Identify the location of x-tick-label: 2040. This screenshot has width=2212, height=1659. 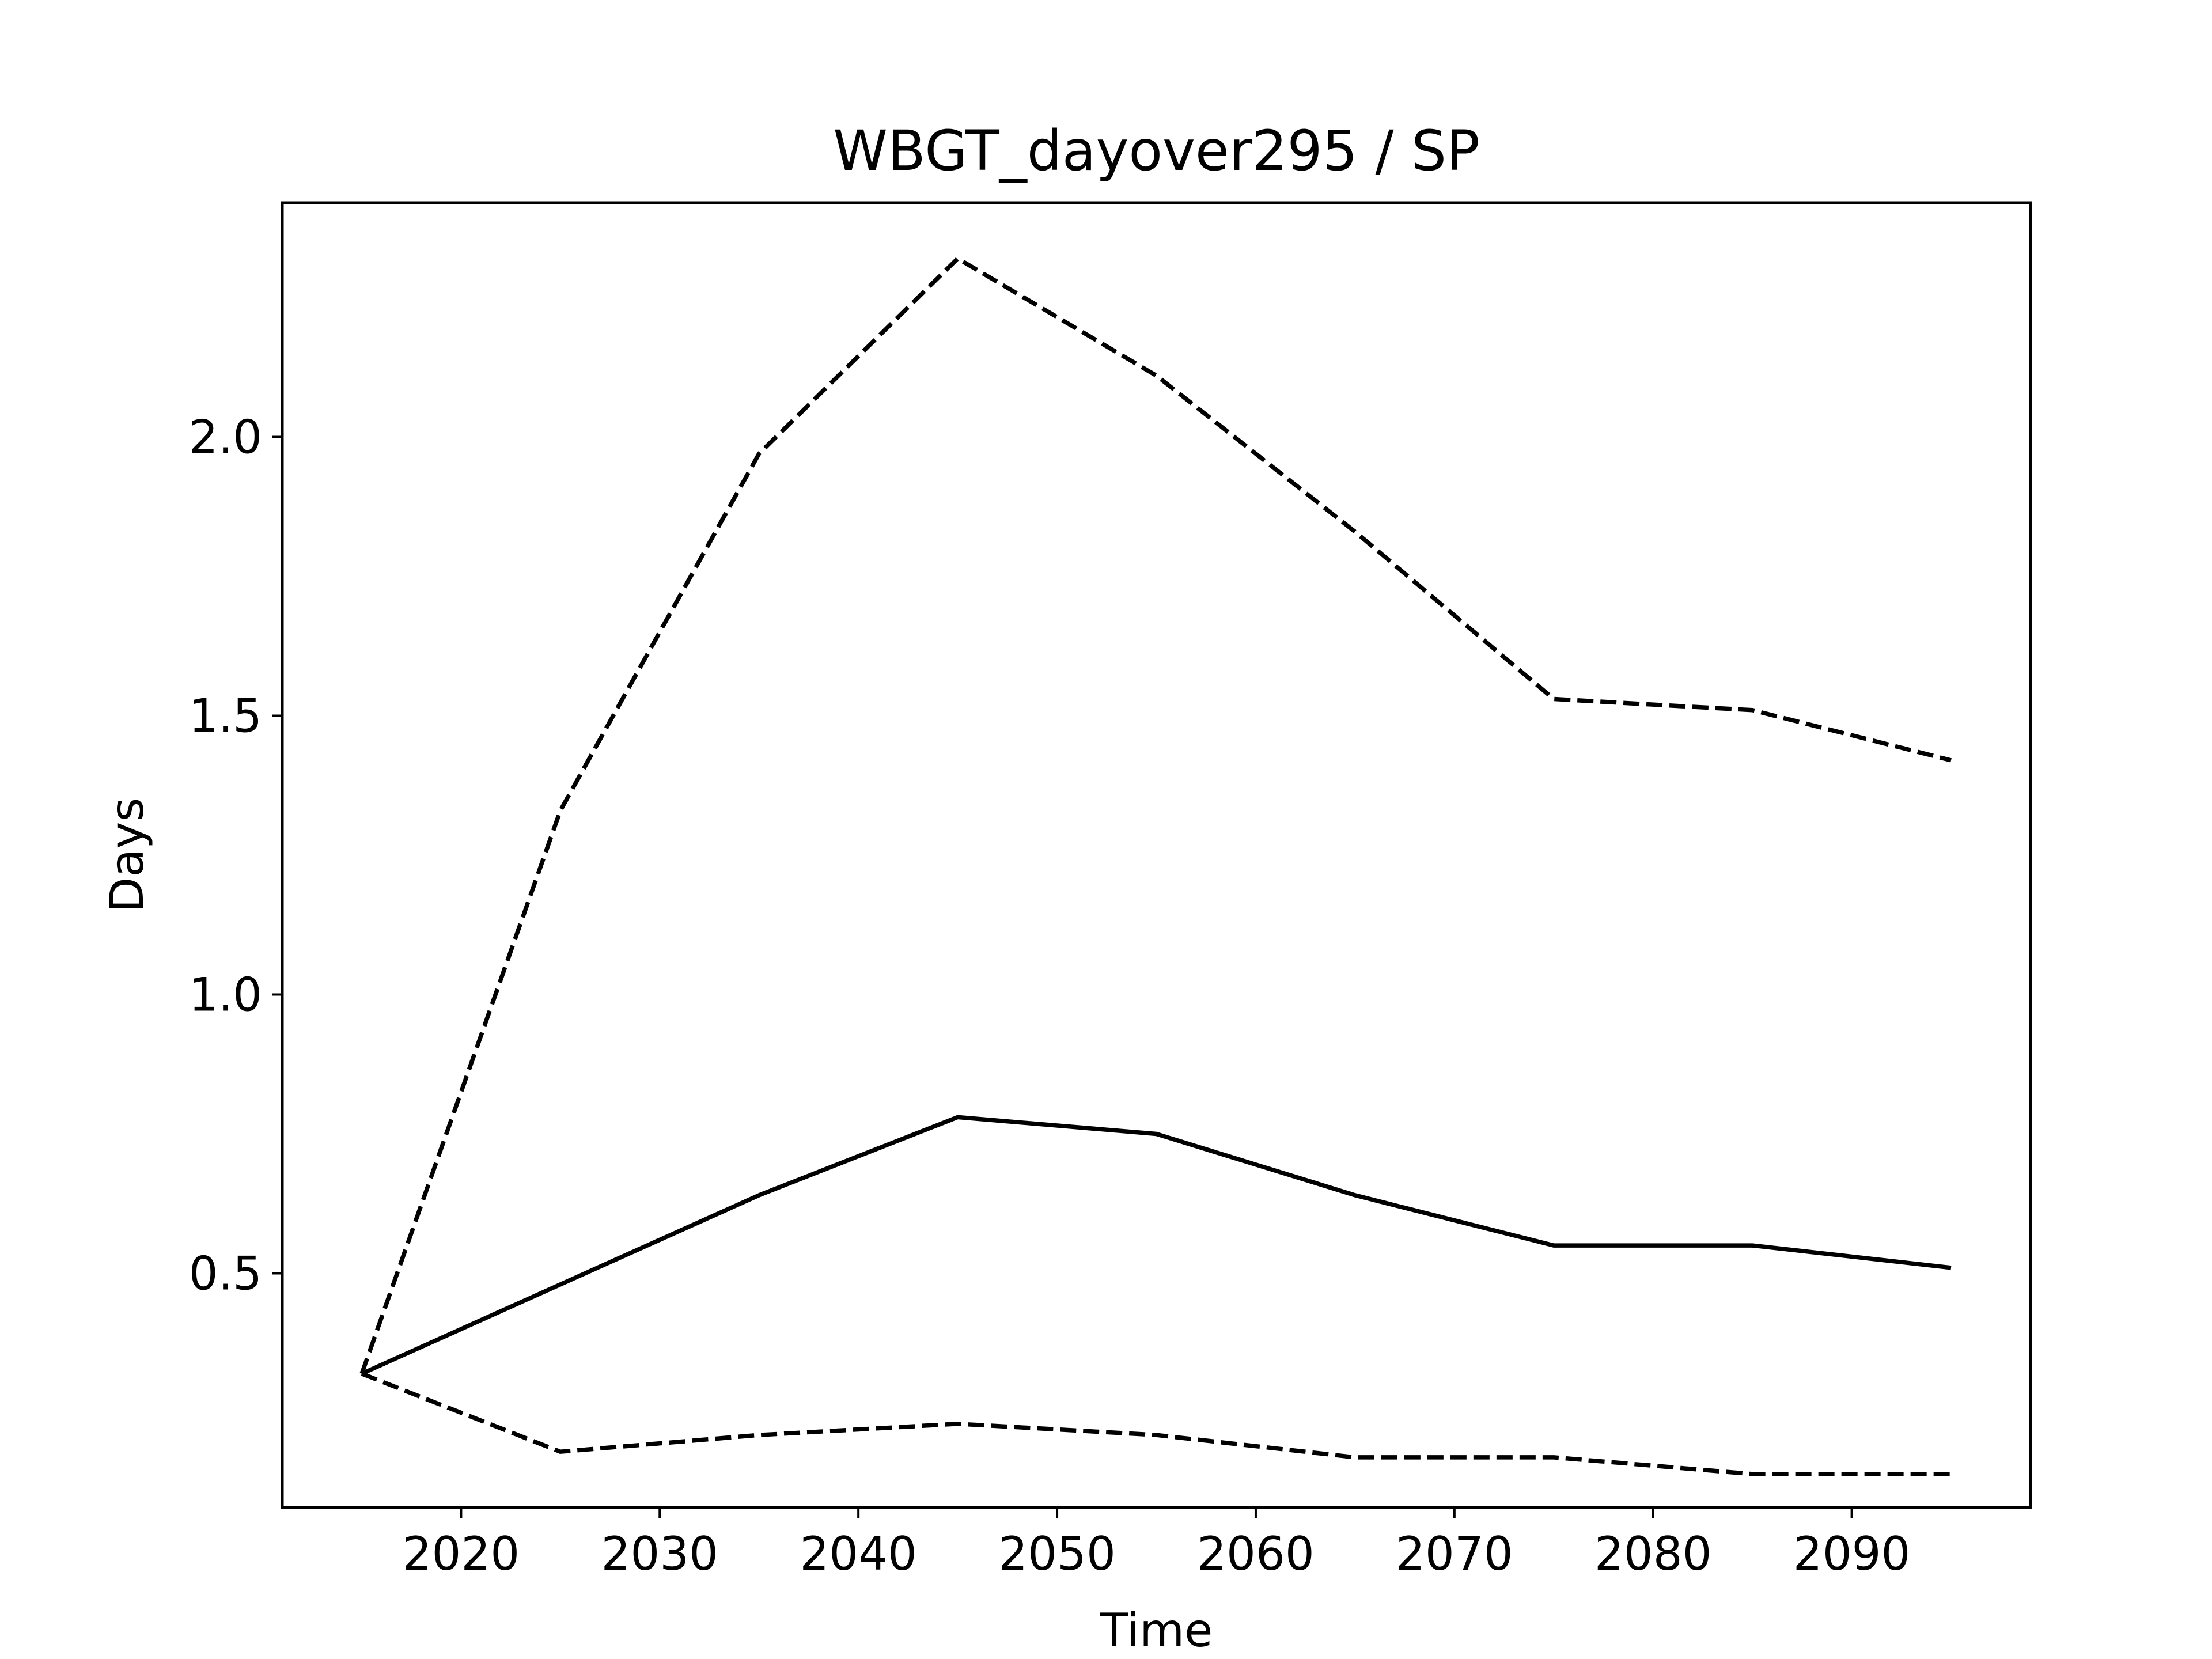
(858, 1554).